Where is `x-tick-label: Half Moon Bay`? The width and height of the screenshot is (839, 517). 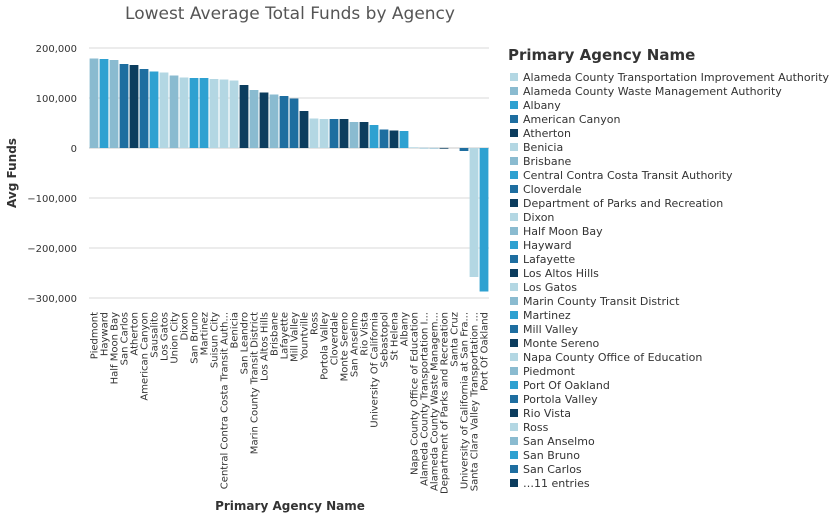 x-tick-label: Half Moon Bay is located at coordinates (115, 348).